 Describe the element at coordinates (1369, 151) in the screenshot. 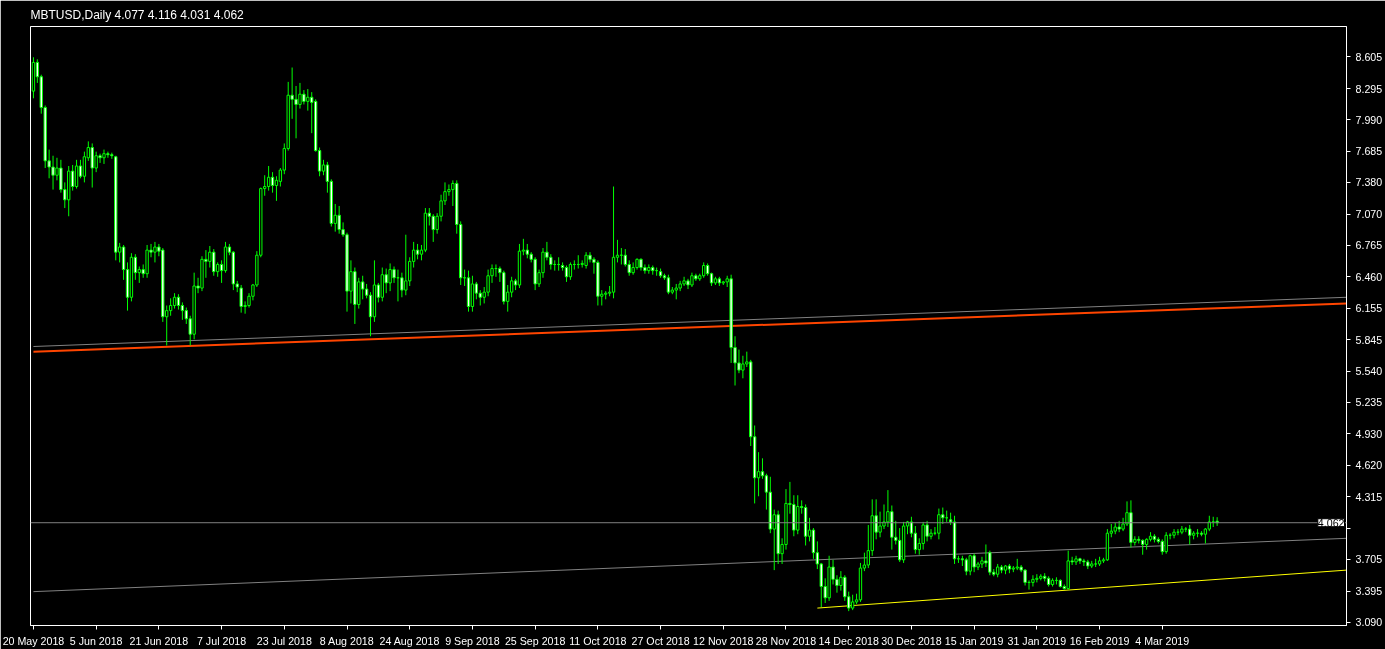

I see `y-tick-label: 7.685` at that location.